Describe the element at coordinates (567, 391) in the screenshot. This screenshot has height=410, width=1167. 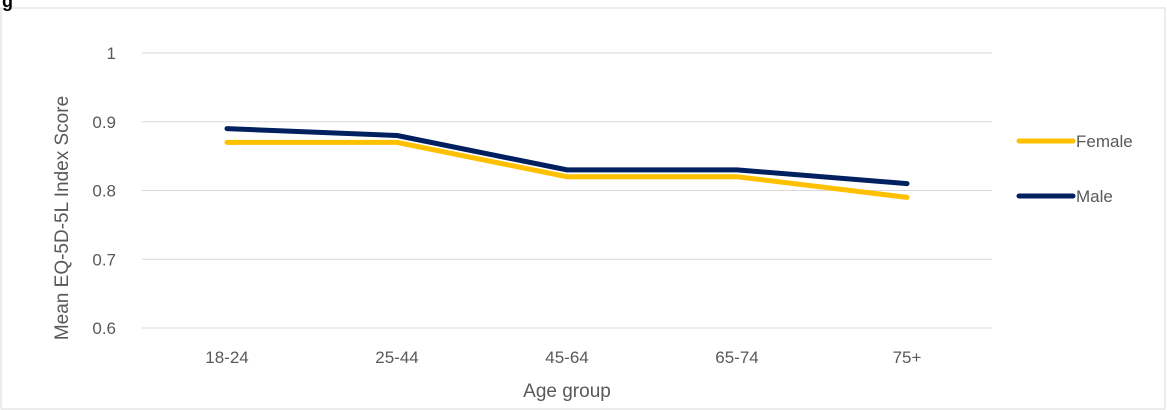
I see `x-axis-title: Age group` at that location.